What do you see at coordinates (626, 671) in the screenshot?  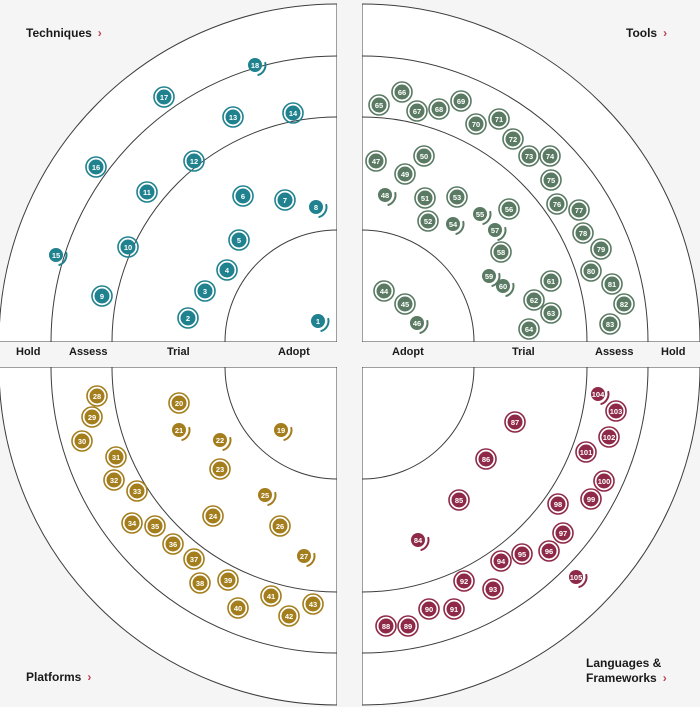 I see `languages-frameworks-quadrant-link: Languages & Frameworks ›` at bounding box center [626, 671].